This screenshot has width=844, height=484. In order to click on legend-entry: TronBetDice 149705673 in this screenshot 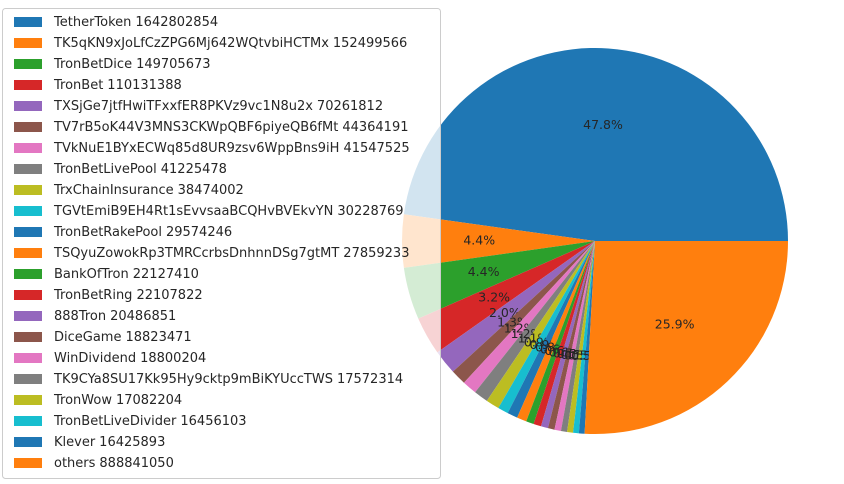, I will do `click(132, 64)`.